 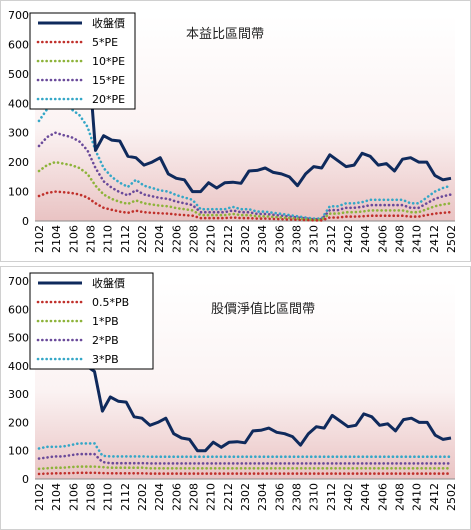 I want to click on legend-label: 1*PB, so click(x=105, y=321).